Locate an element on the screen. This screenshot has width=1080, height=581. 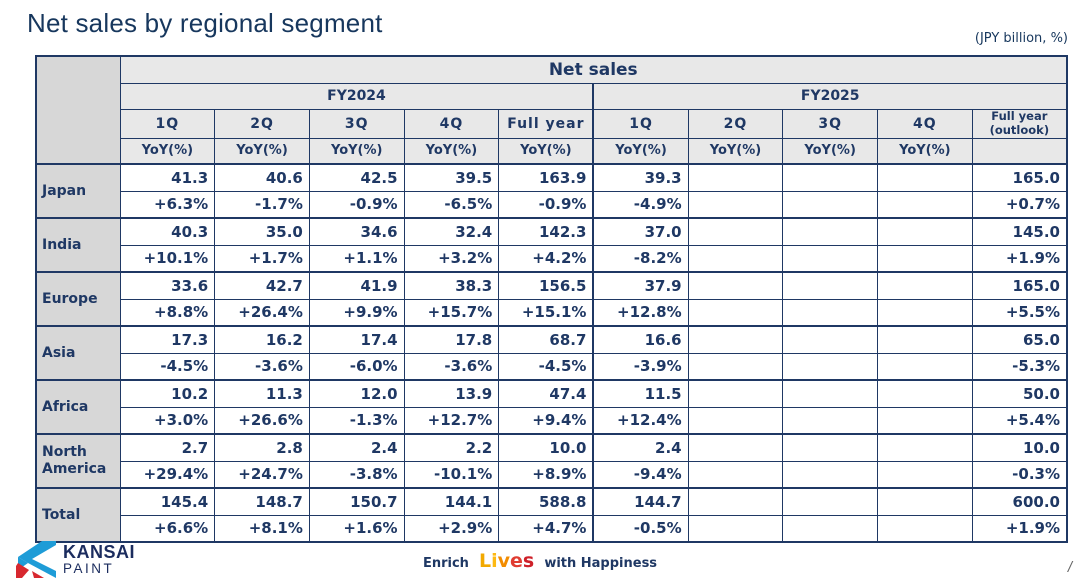
yoy-cell: +8.9% is located at coordinates (546, 474).